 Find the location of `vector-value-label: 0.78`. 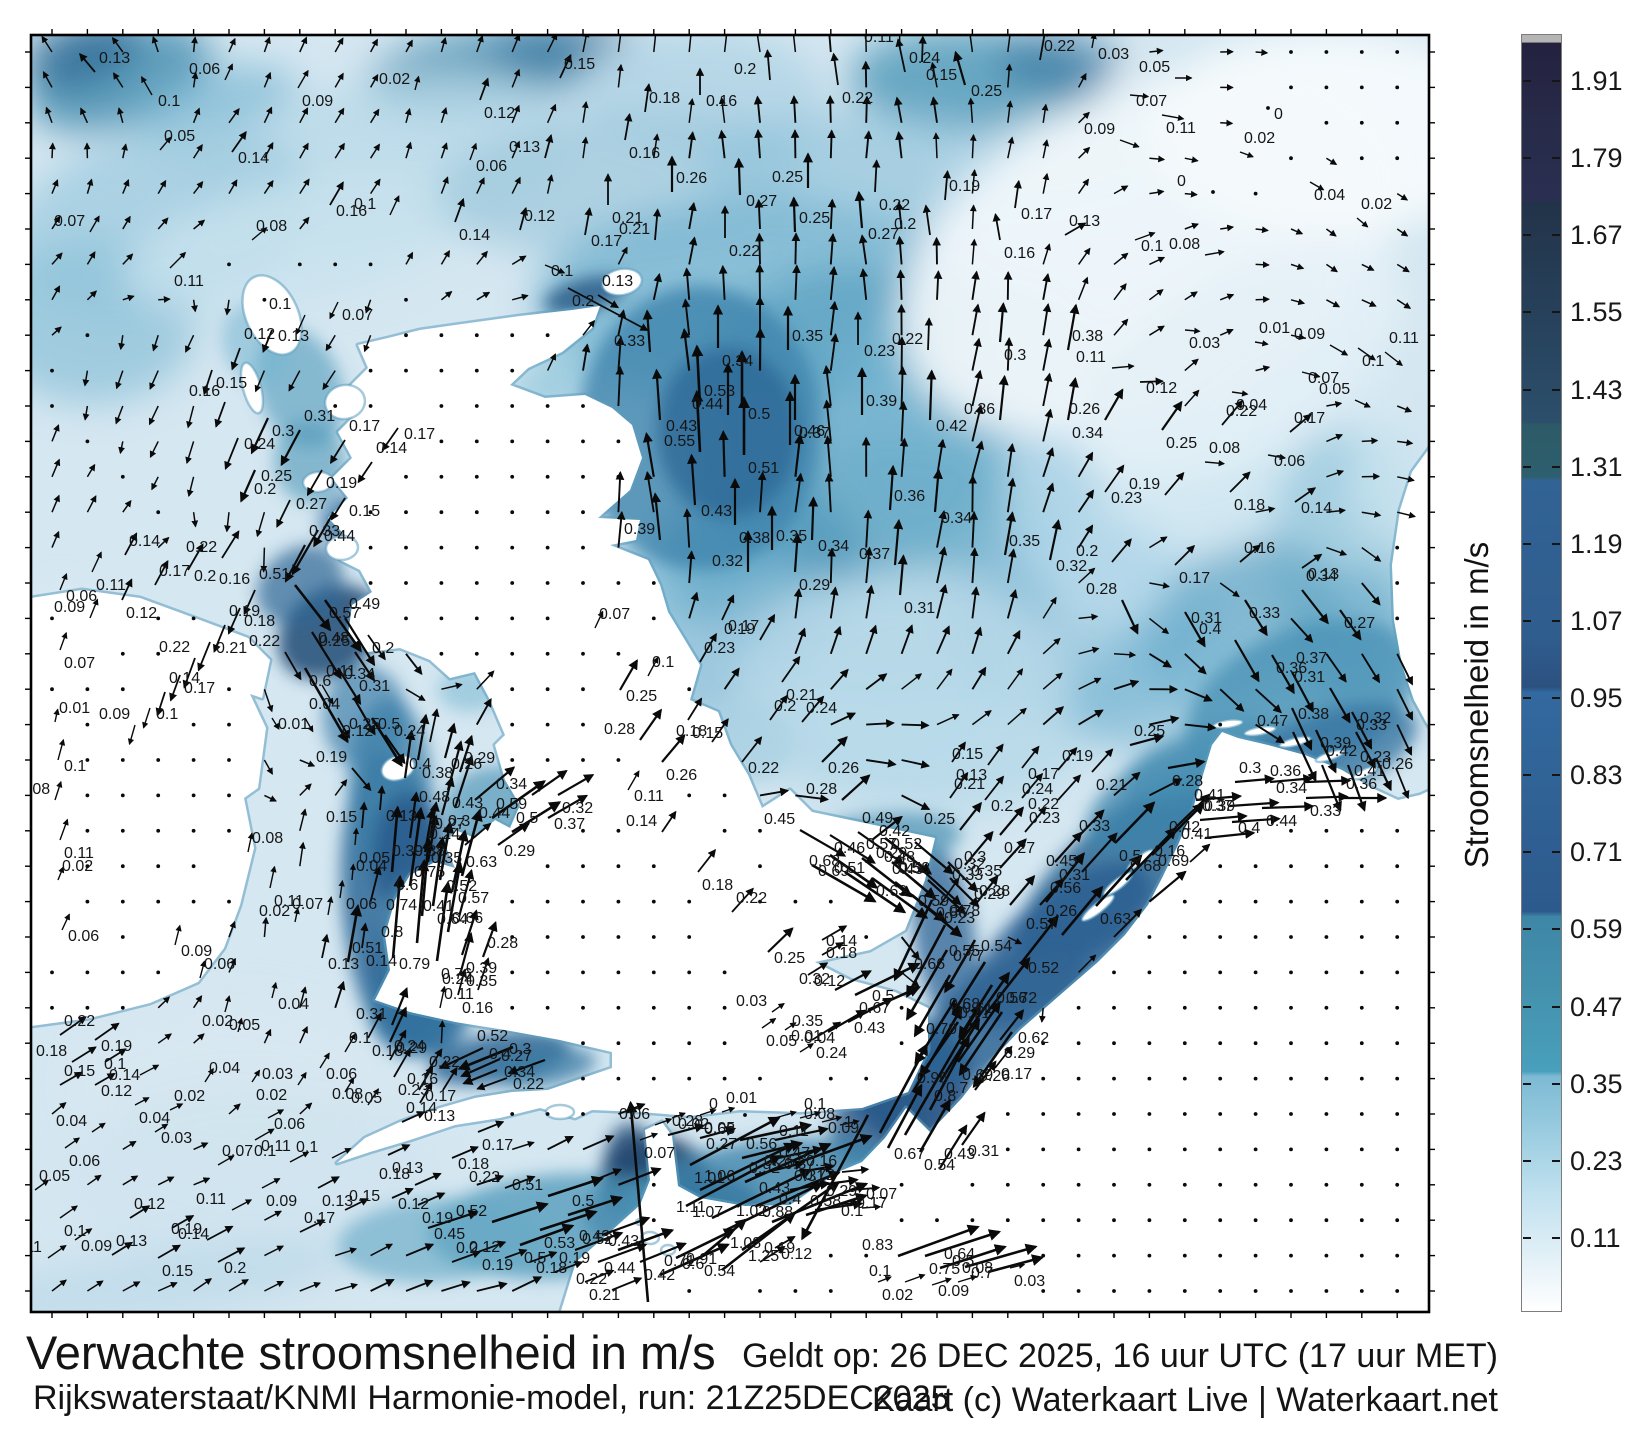

vector-value-label: 0.78 is located at coordinates (964, 911).